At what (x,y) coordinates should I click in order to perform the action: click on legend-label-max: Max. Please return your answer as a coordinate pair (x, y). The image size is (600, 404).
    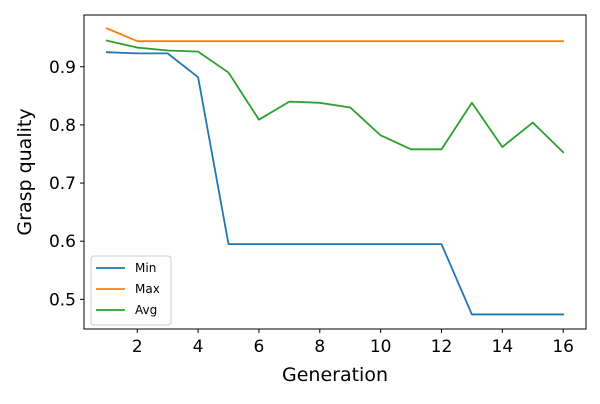
    Looking at the image, I should click on (147, 289).